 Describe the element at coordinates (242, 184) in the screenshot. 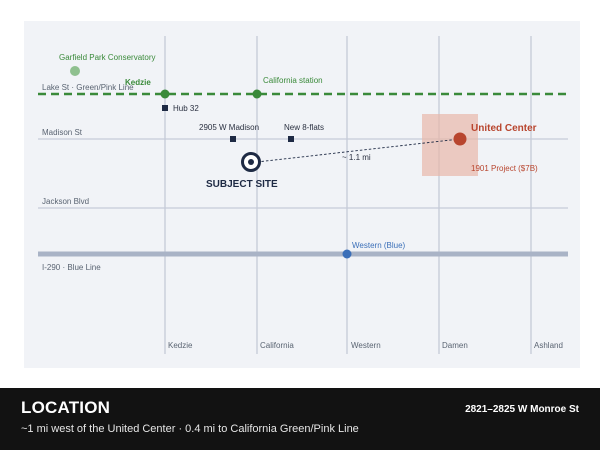

I see `subject-site-label: SUBJECT SITE` at that location.